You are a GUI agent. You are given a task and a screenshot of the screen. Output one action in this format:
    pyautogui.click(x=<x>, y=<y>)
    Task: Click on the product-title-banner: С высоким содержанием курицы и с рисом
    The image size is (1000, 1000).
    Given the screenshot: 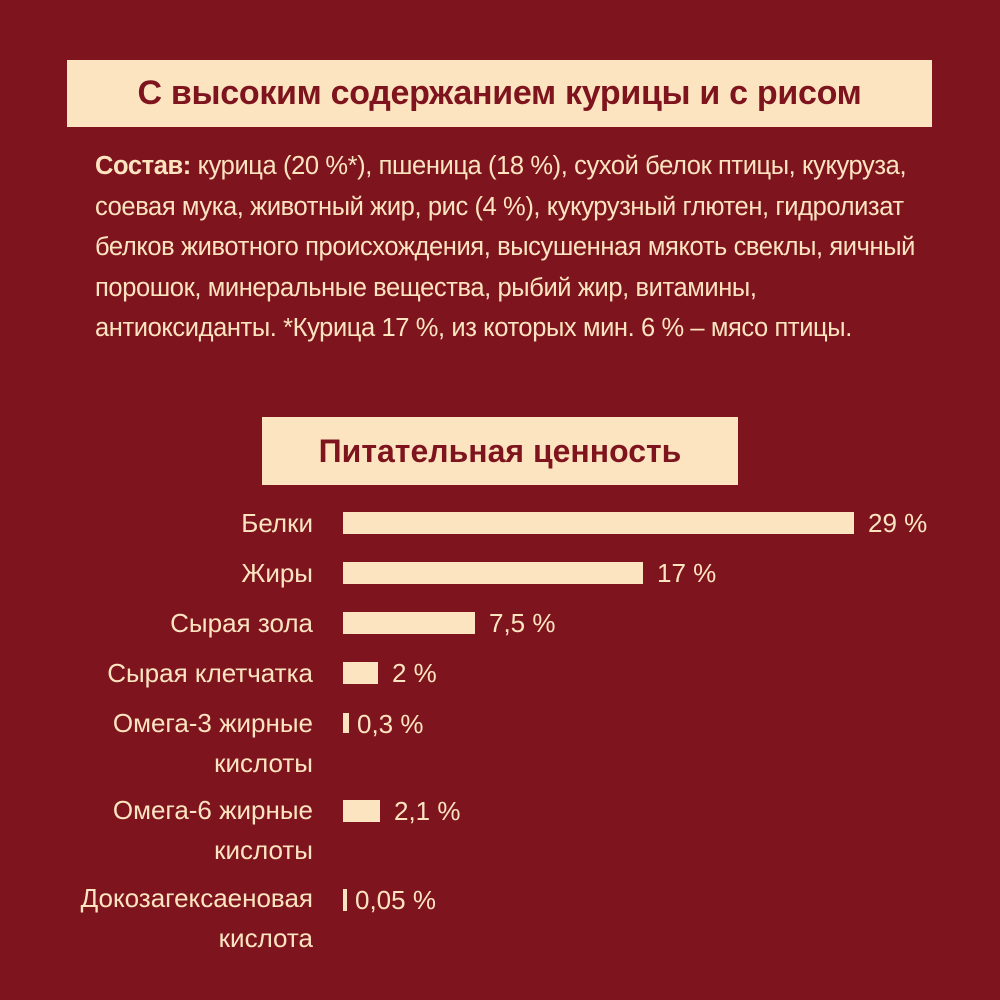 What is the action you would take?
    pyautogui.click(x=499, y=93)
    